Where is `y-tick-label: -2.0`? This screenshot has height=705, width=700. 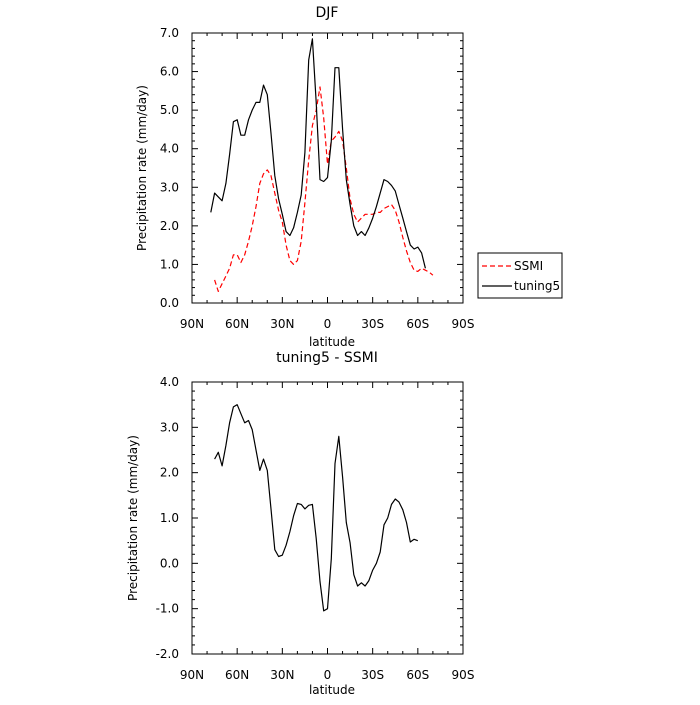
y-tick-label: -2.0 is located at coordinates (167, 654).